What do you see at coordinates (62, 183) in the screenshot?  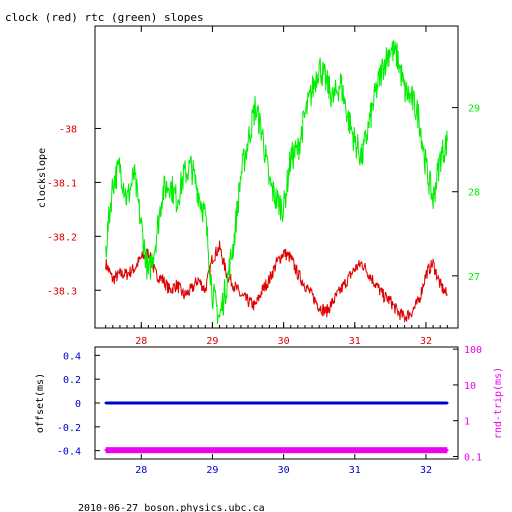 I see `slope-y-tick-label: -38.1` at bounding box center [62, 183].